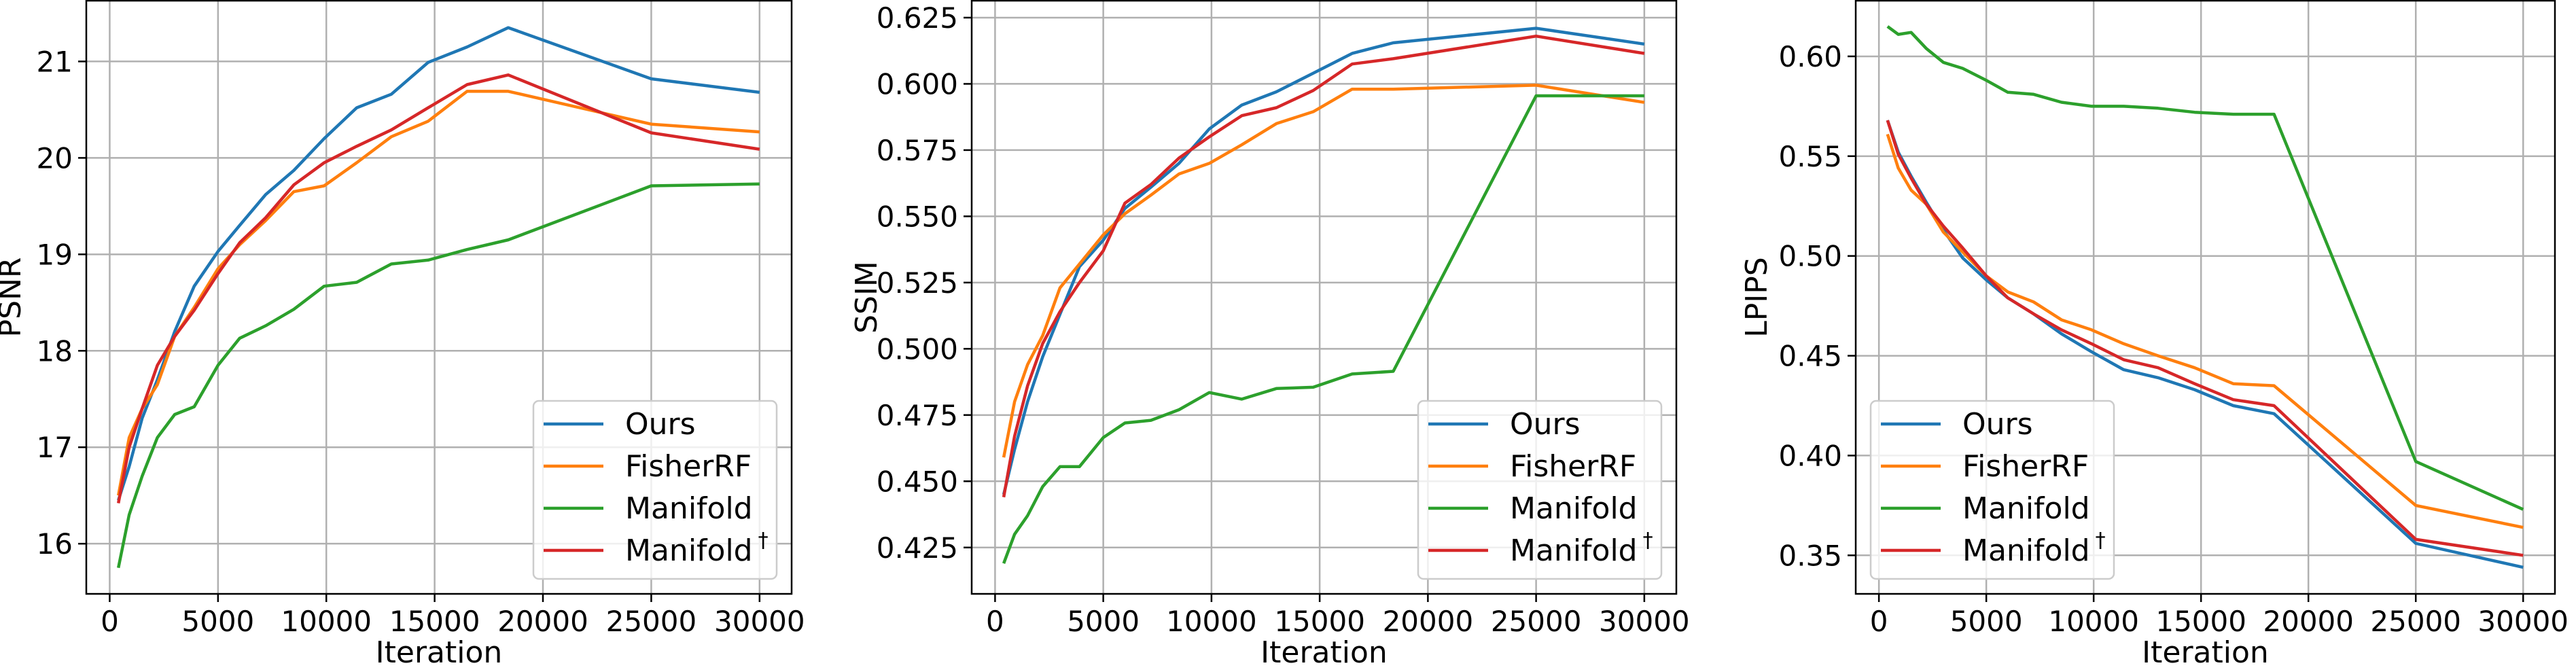 Image resolution: width=2576 pixels, height=672 pixels. I want to click on y-tick-label: 0.50, so click(1810, 256).